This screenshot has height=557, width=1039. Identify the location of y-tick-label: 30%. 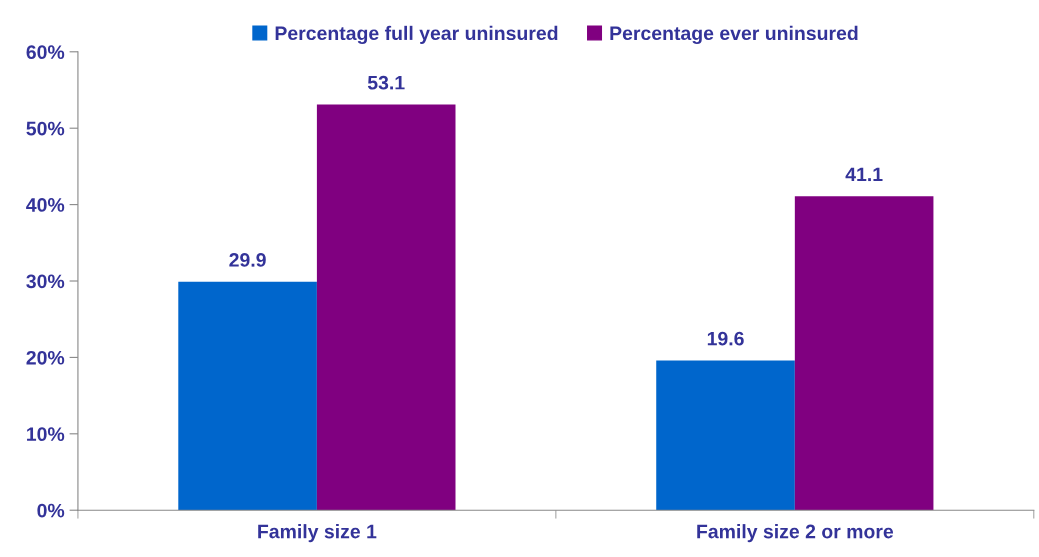
(45, 281).